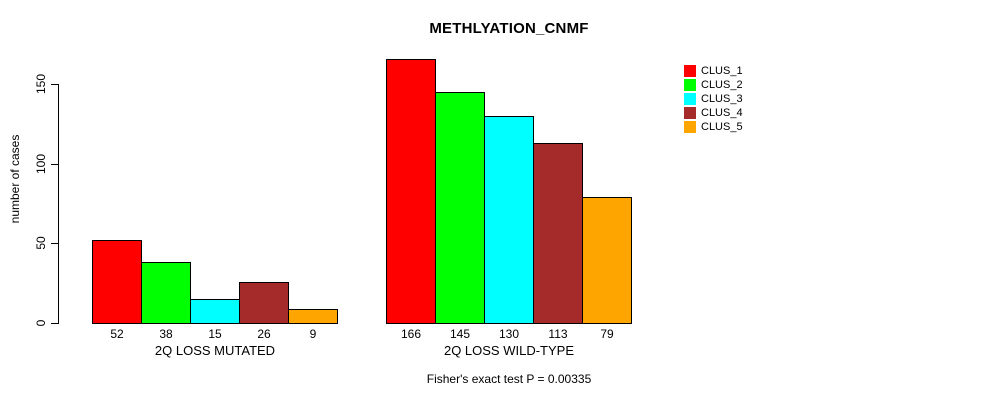 The image size is (990, 400). I want to click on y-tick-label-100: 100, so click(41, 164).